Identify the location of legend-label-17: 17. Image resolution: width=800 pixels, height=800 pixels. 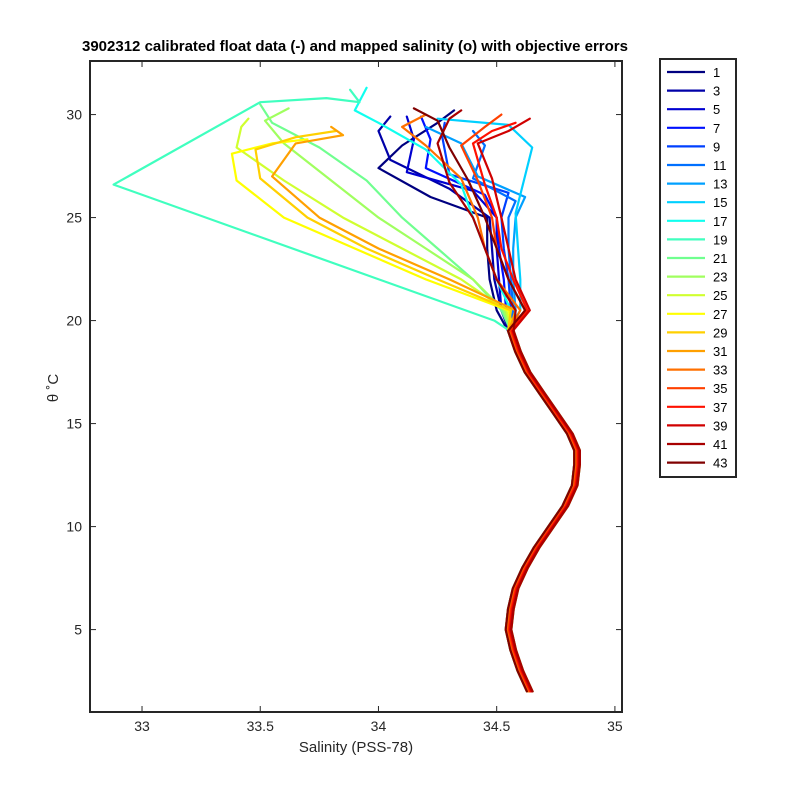
(720, 221).